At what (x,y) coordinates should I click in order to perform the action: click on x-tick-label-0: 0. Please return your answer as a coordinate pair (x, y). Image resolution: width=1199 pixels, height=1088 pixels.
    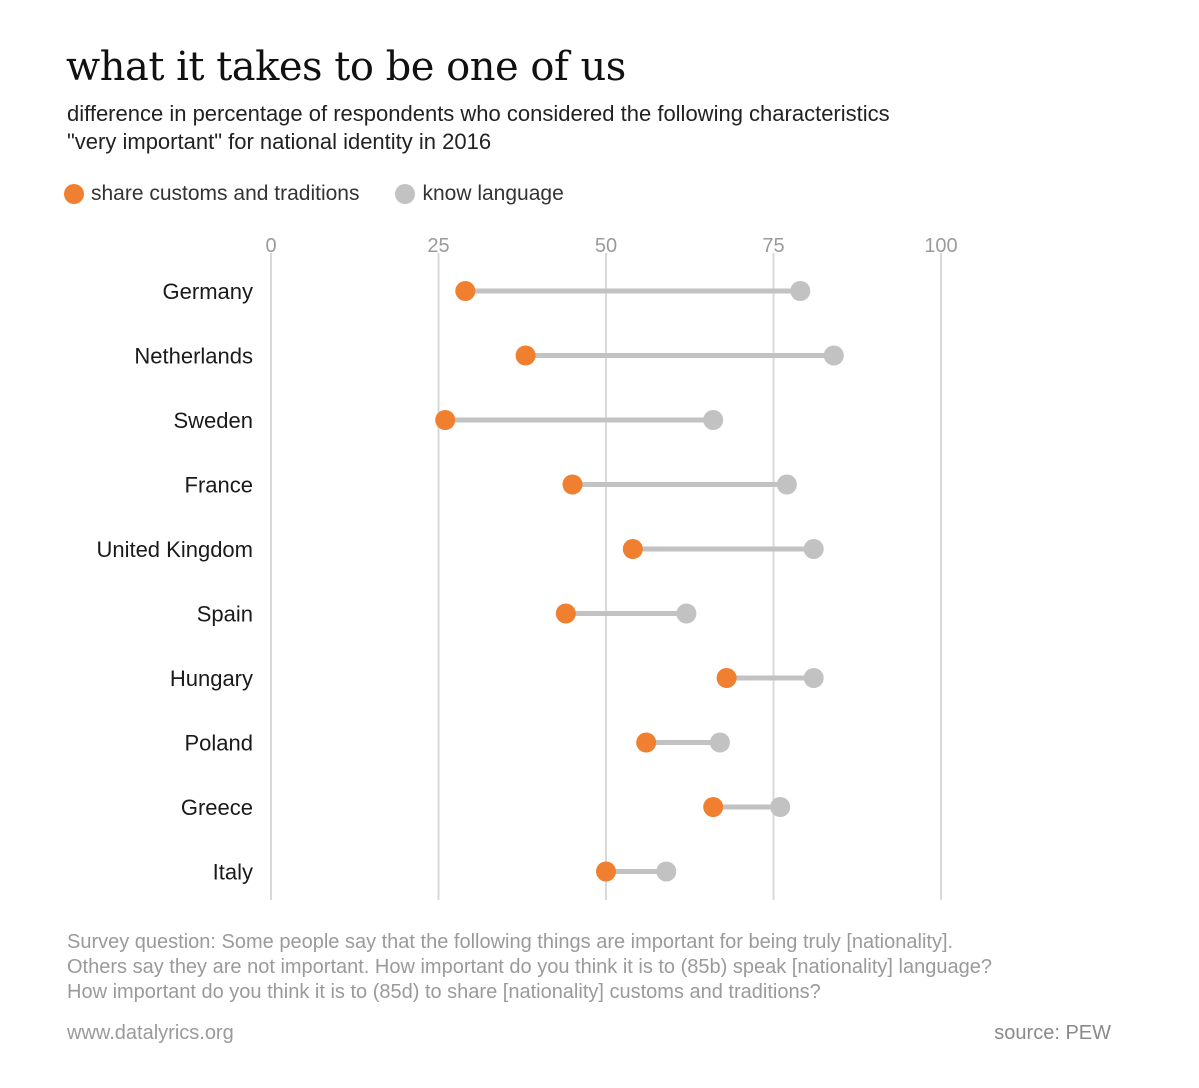
    Looking at the image, I should click on (270, 246).